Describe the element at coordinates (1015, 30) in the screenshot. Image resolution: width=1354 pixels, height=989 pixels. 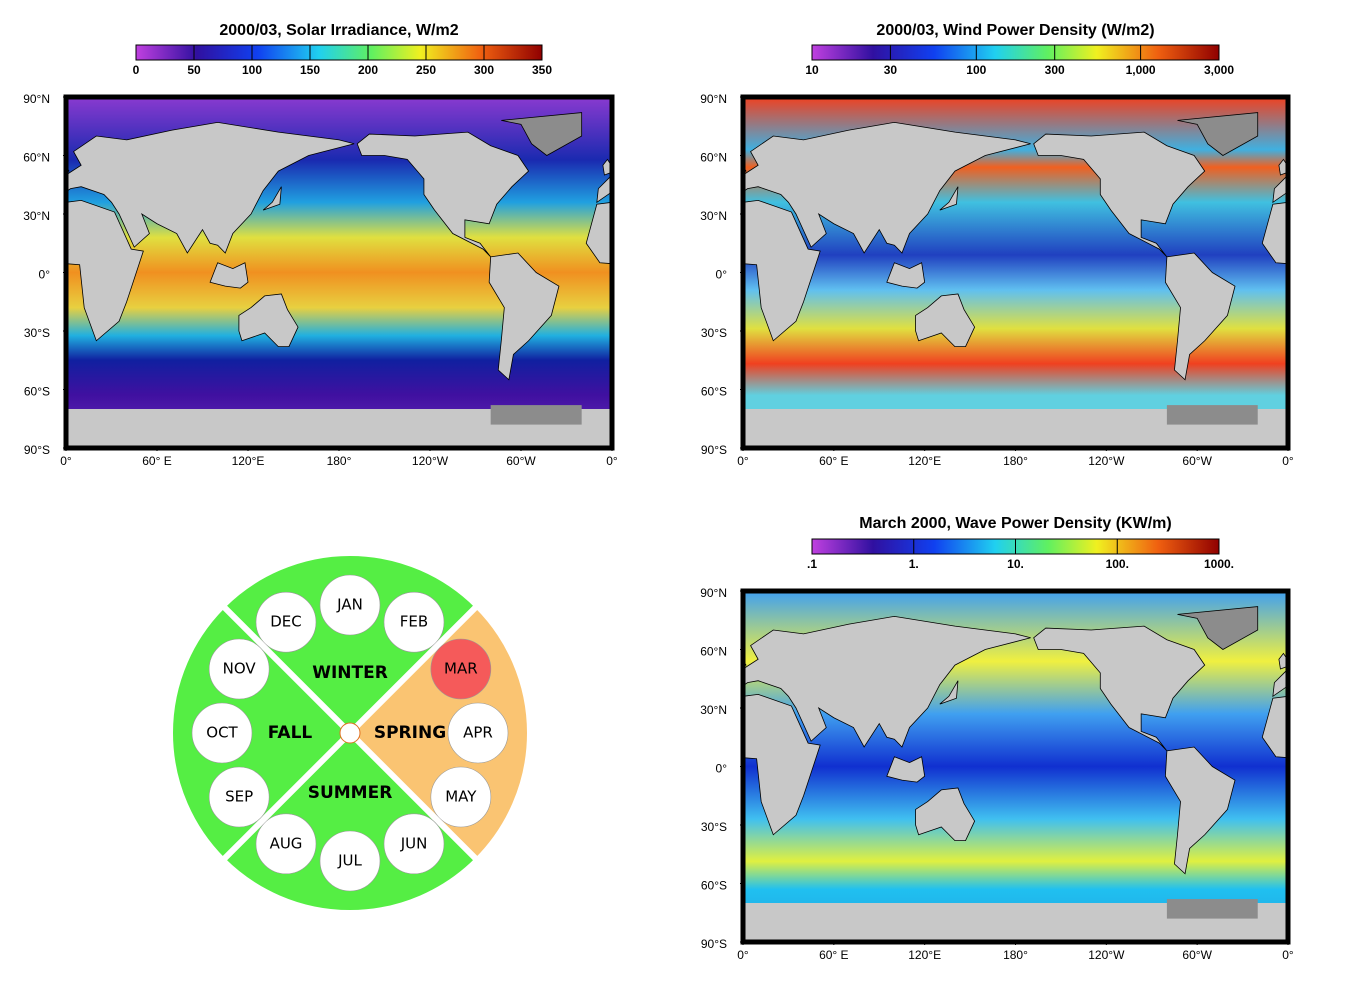
I see `map-title: 2000/03, Wind Power Density (W/m2)` at that location.